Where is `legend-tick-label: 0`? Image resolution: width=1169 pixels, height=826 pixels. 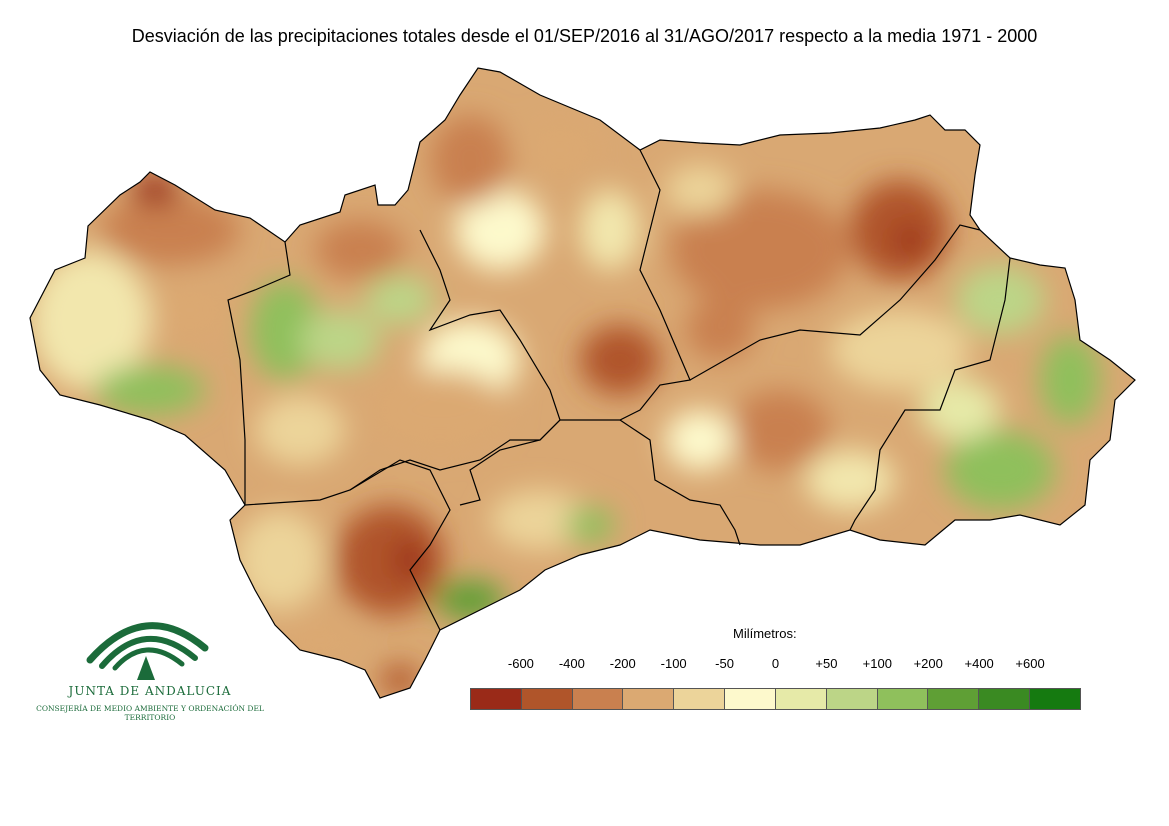
legend-tick-label: 0 is located at coordinates (775, 663).